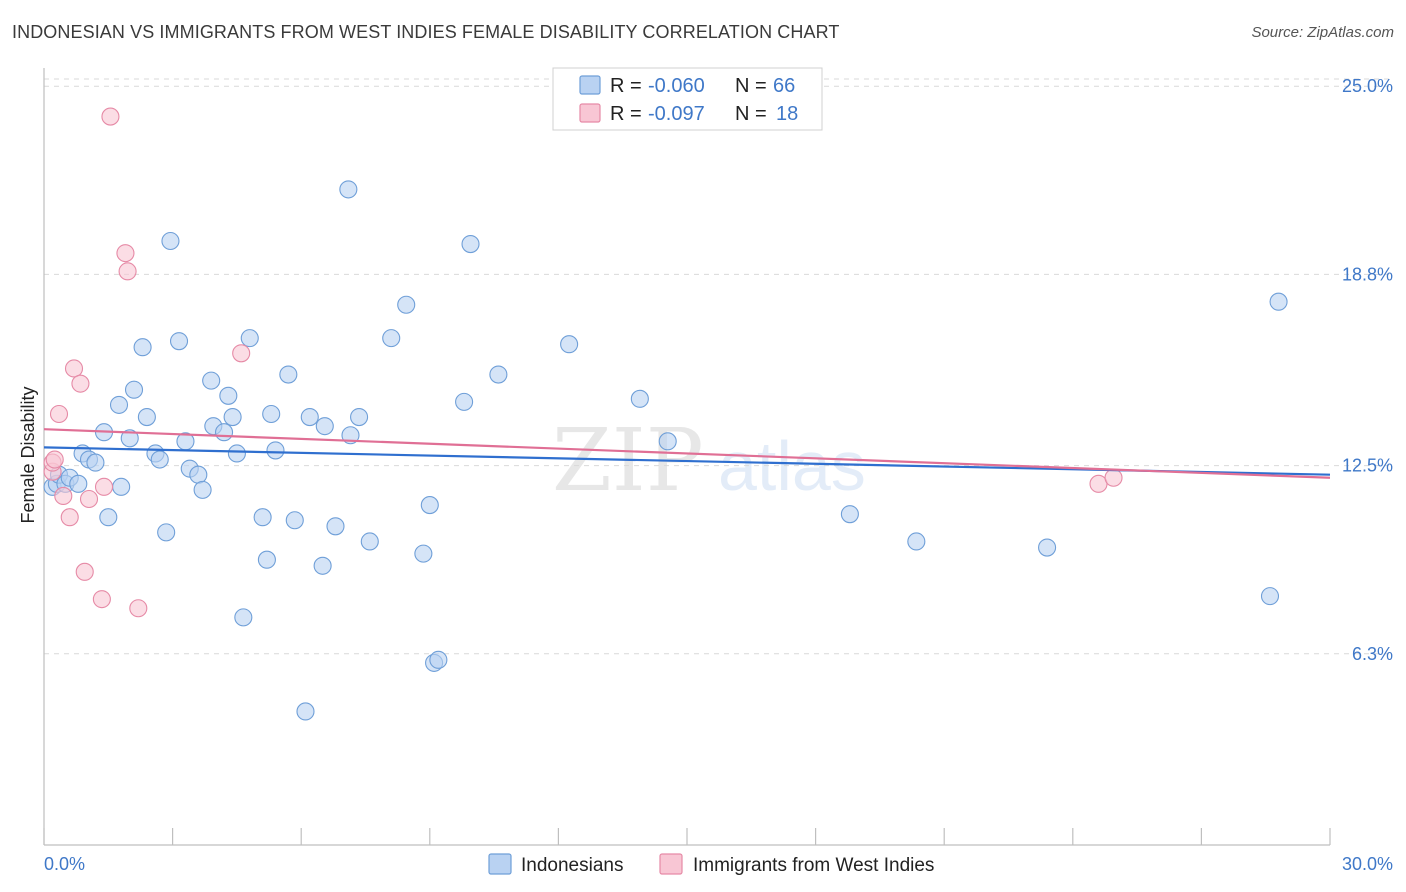 This screenshot has height=892, width=1406. What do you see at coordinates (1367, 86) in the screenshot?
I see `y-tick-label-0: 25.0%` at bounding box center [1367, 86].